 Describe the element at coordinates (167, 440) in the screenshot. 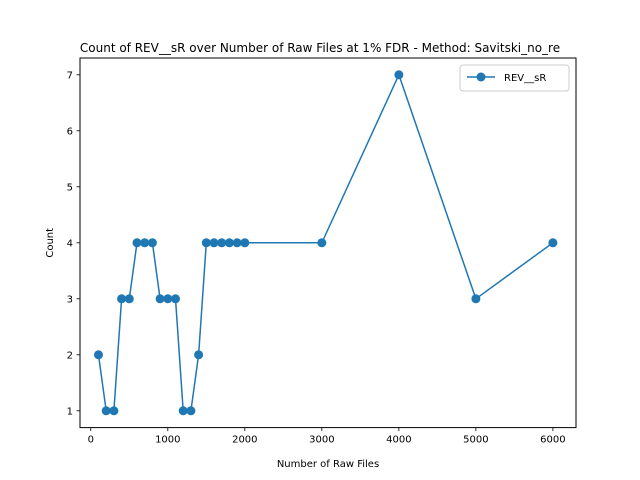

I see `x-tick-label: 1000` at that location.